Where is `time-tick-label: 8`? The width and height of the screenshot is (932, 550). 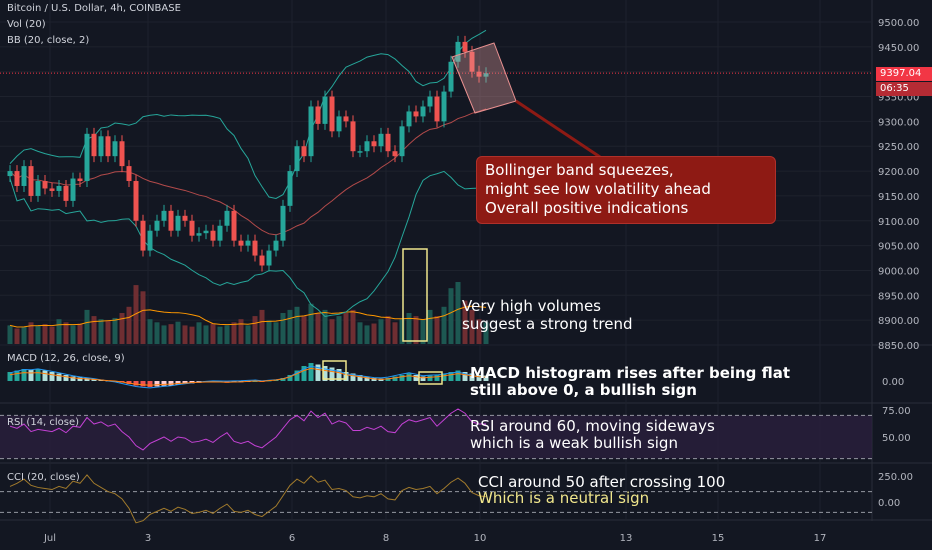 time-tick-label: 8 is located at coordinates (386, 538).